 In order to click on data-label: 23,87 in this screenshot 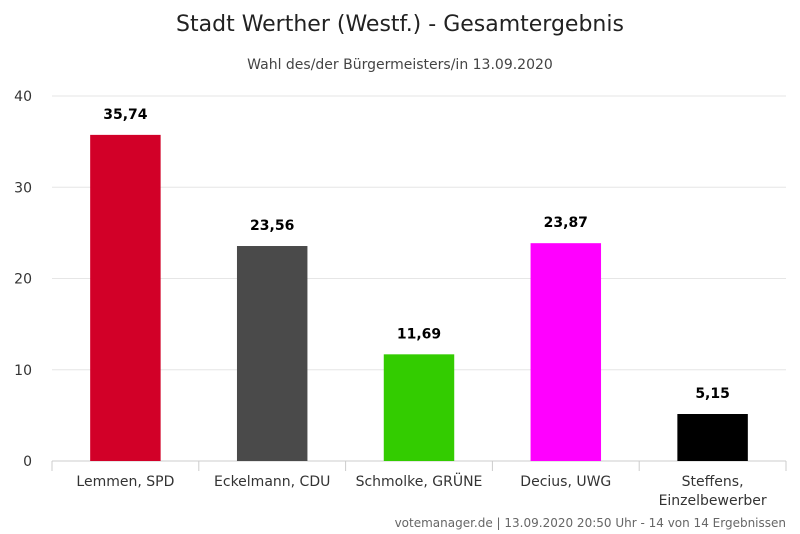, I will do `click(566, 223)`.